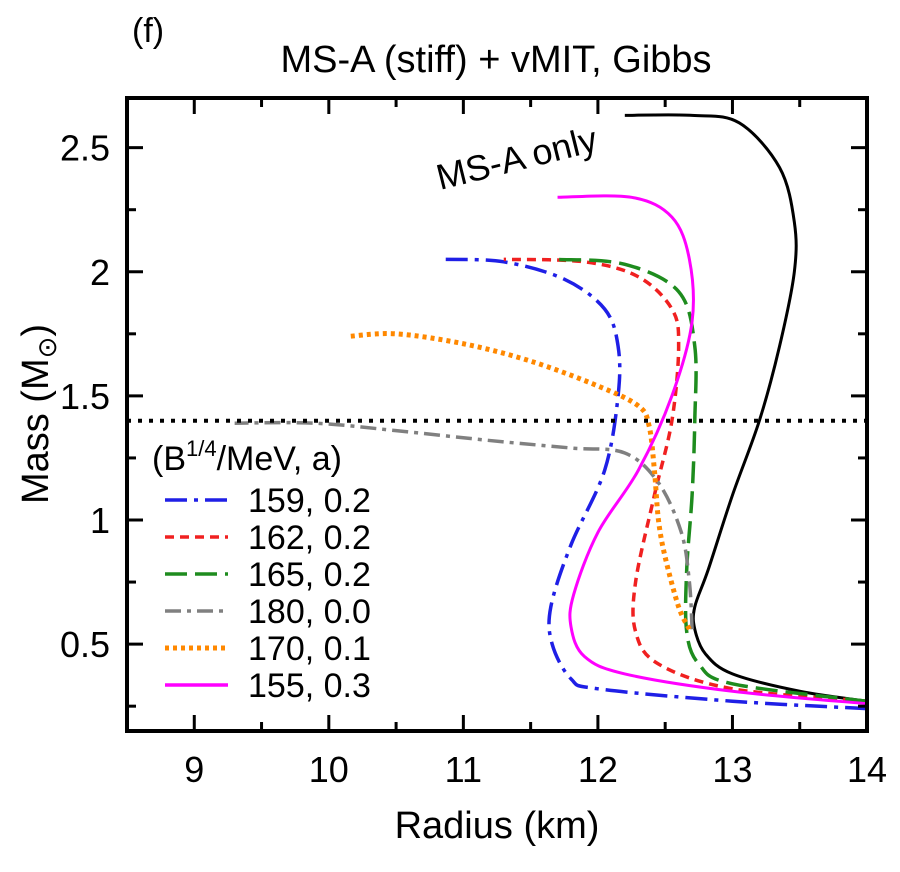  I want to click on x-tick-label: 12, so click(598, 769).